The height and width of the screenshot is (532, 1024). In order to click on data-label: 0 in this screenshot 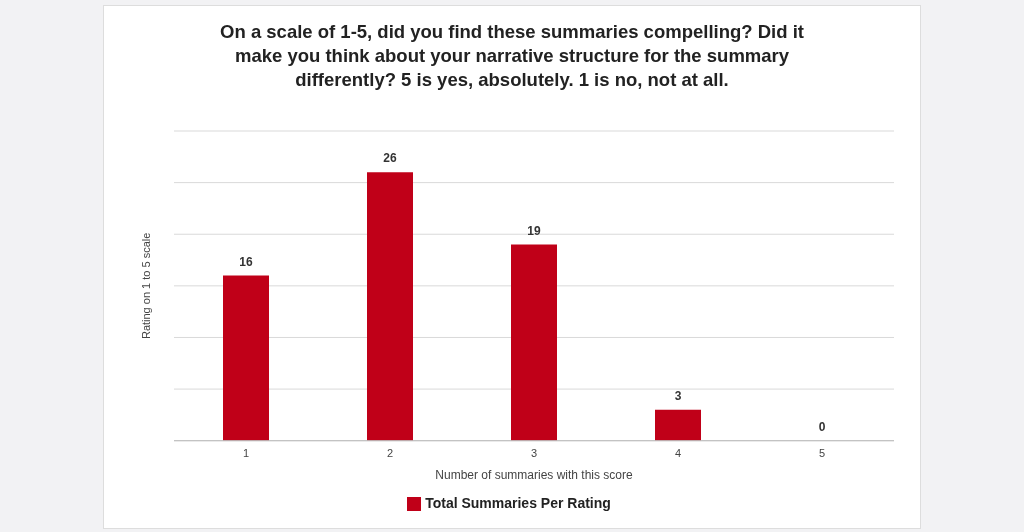, I will do `click(822, 426)`.